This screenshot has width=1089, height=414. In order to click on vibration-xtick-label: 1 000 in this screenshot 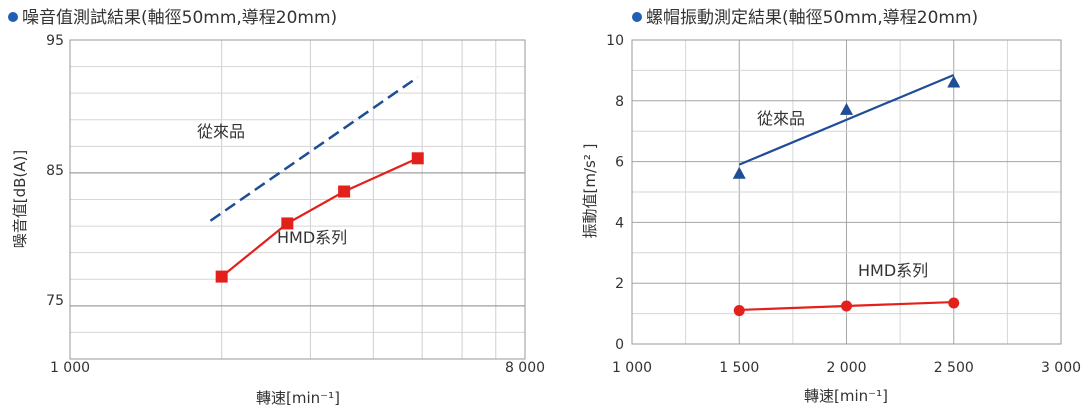, I will do `click(632, 368)`.